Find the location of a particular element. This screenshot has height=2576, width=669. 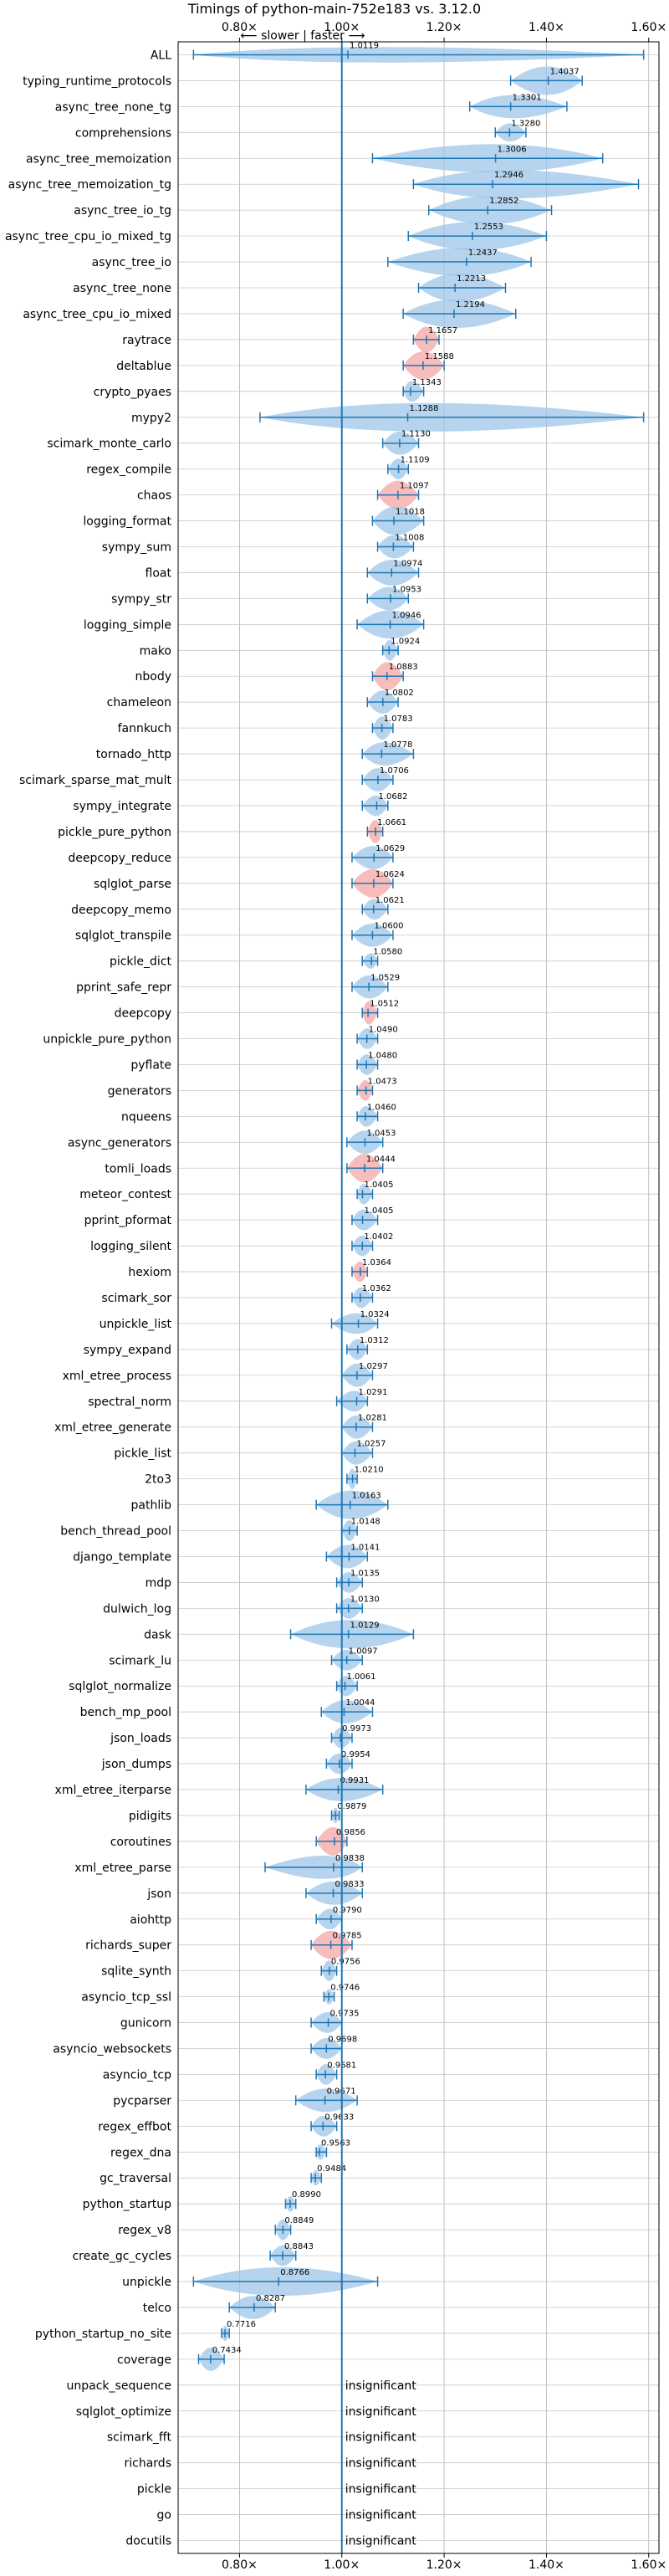

value-label: 1.0257 is located at coordinates (371, 1445).